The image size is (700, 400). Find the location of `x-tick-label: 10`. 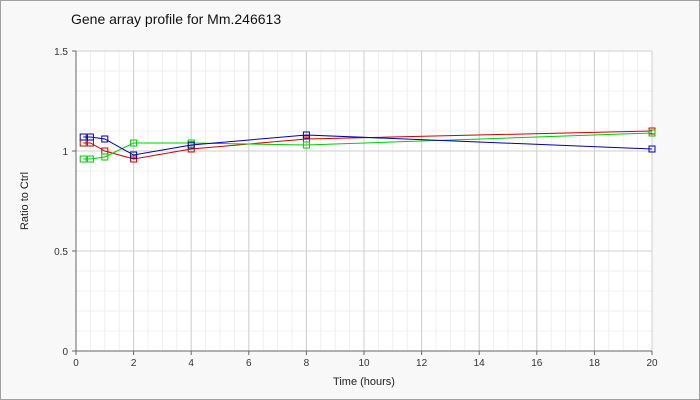

x-tick-label: 10 is located at coordinates (364, 363).